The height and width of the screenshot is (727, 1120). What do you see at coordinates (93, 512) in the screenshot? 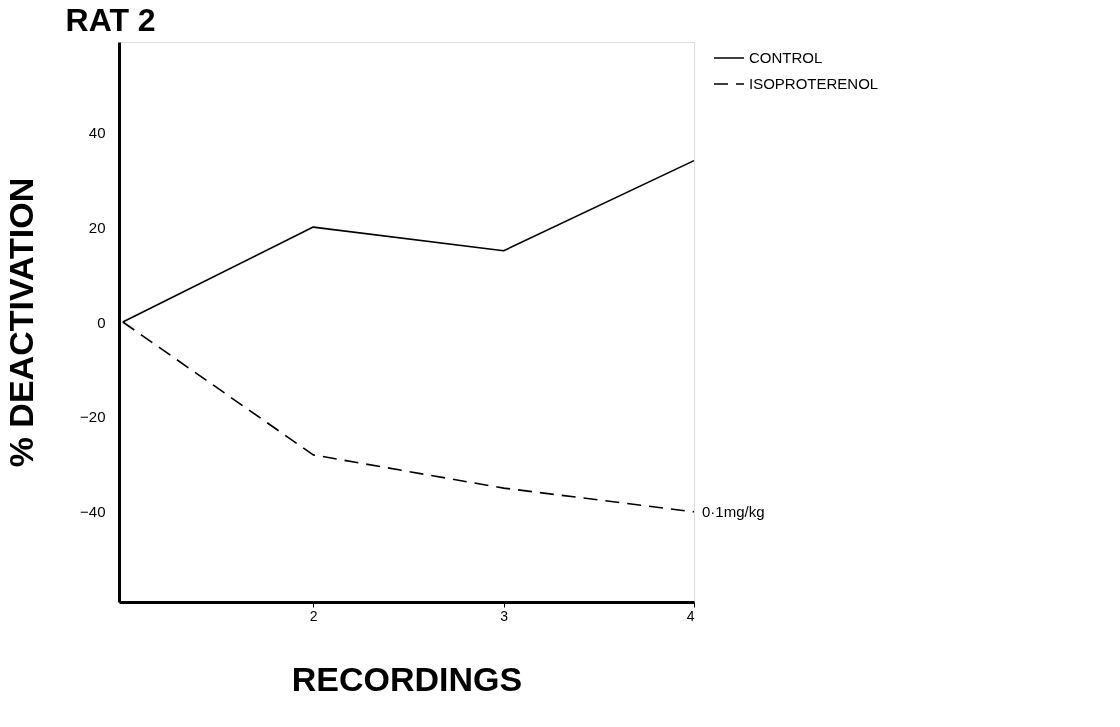
I see `y-tick-label: −40` at bounding box center [93, 512].